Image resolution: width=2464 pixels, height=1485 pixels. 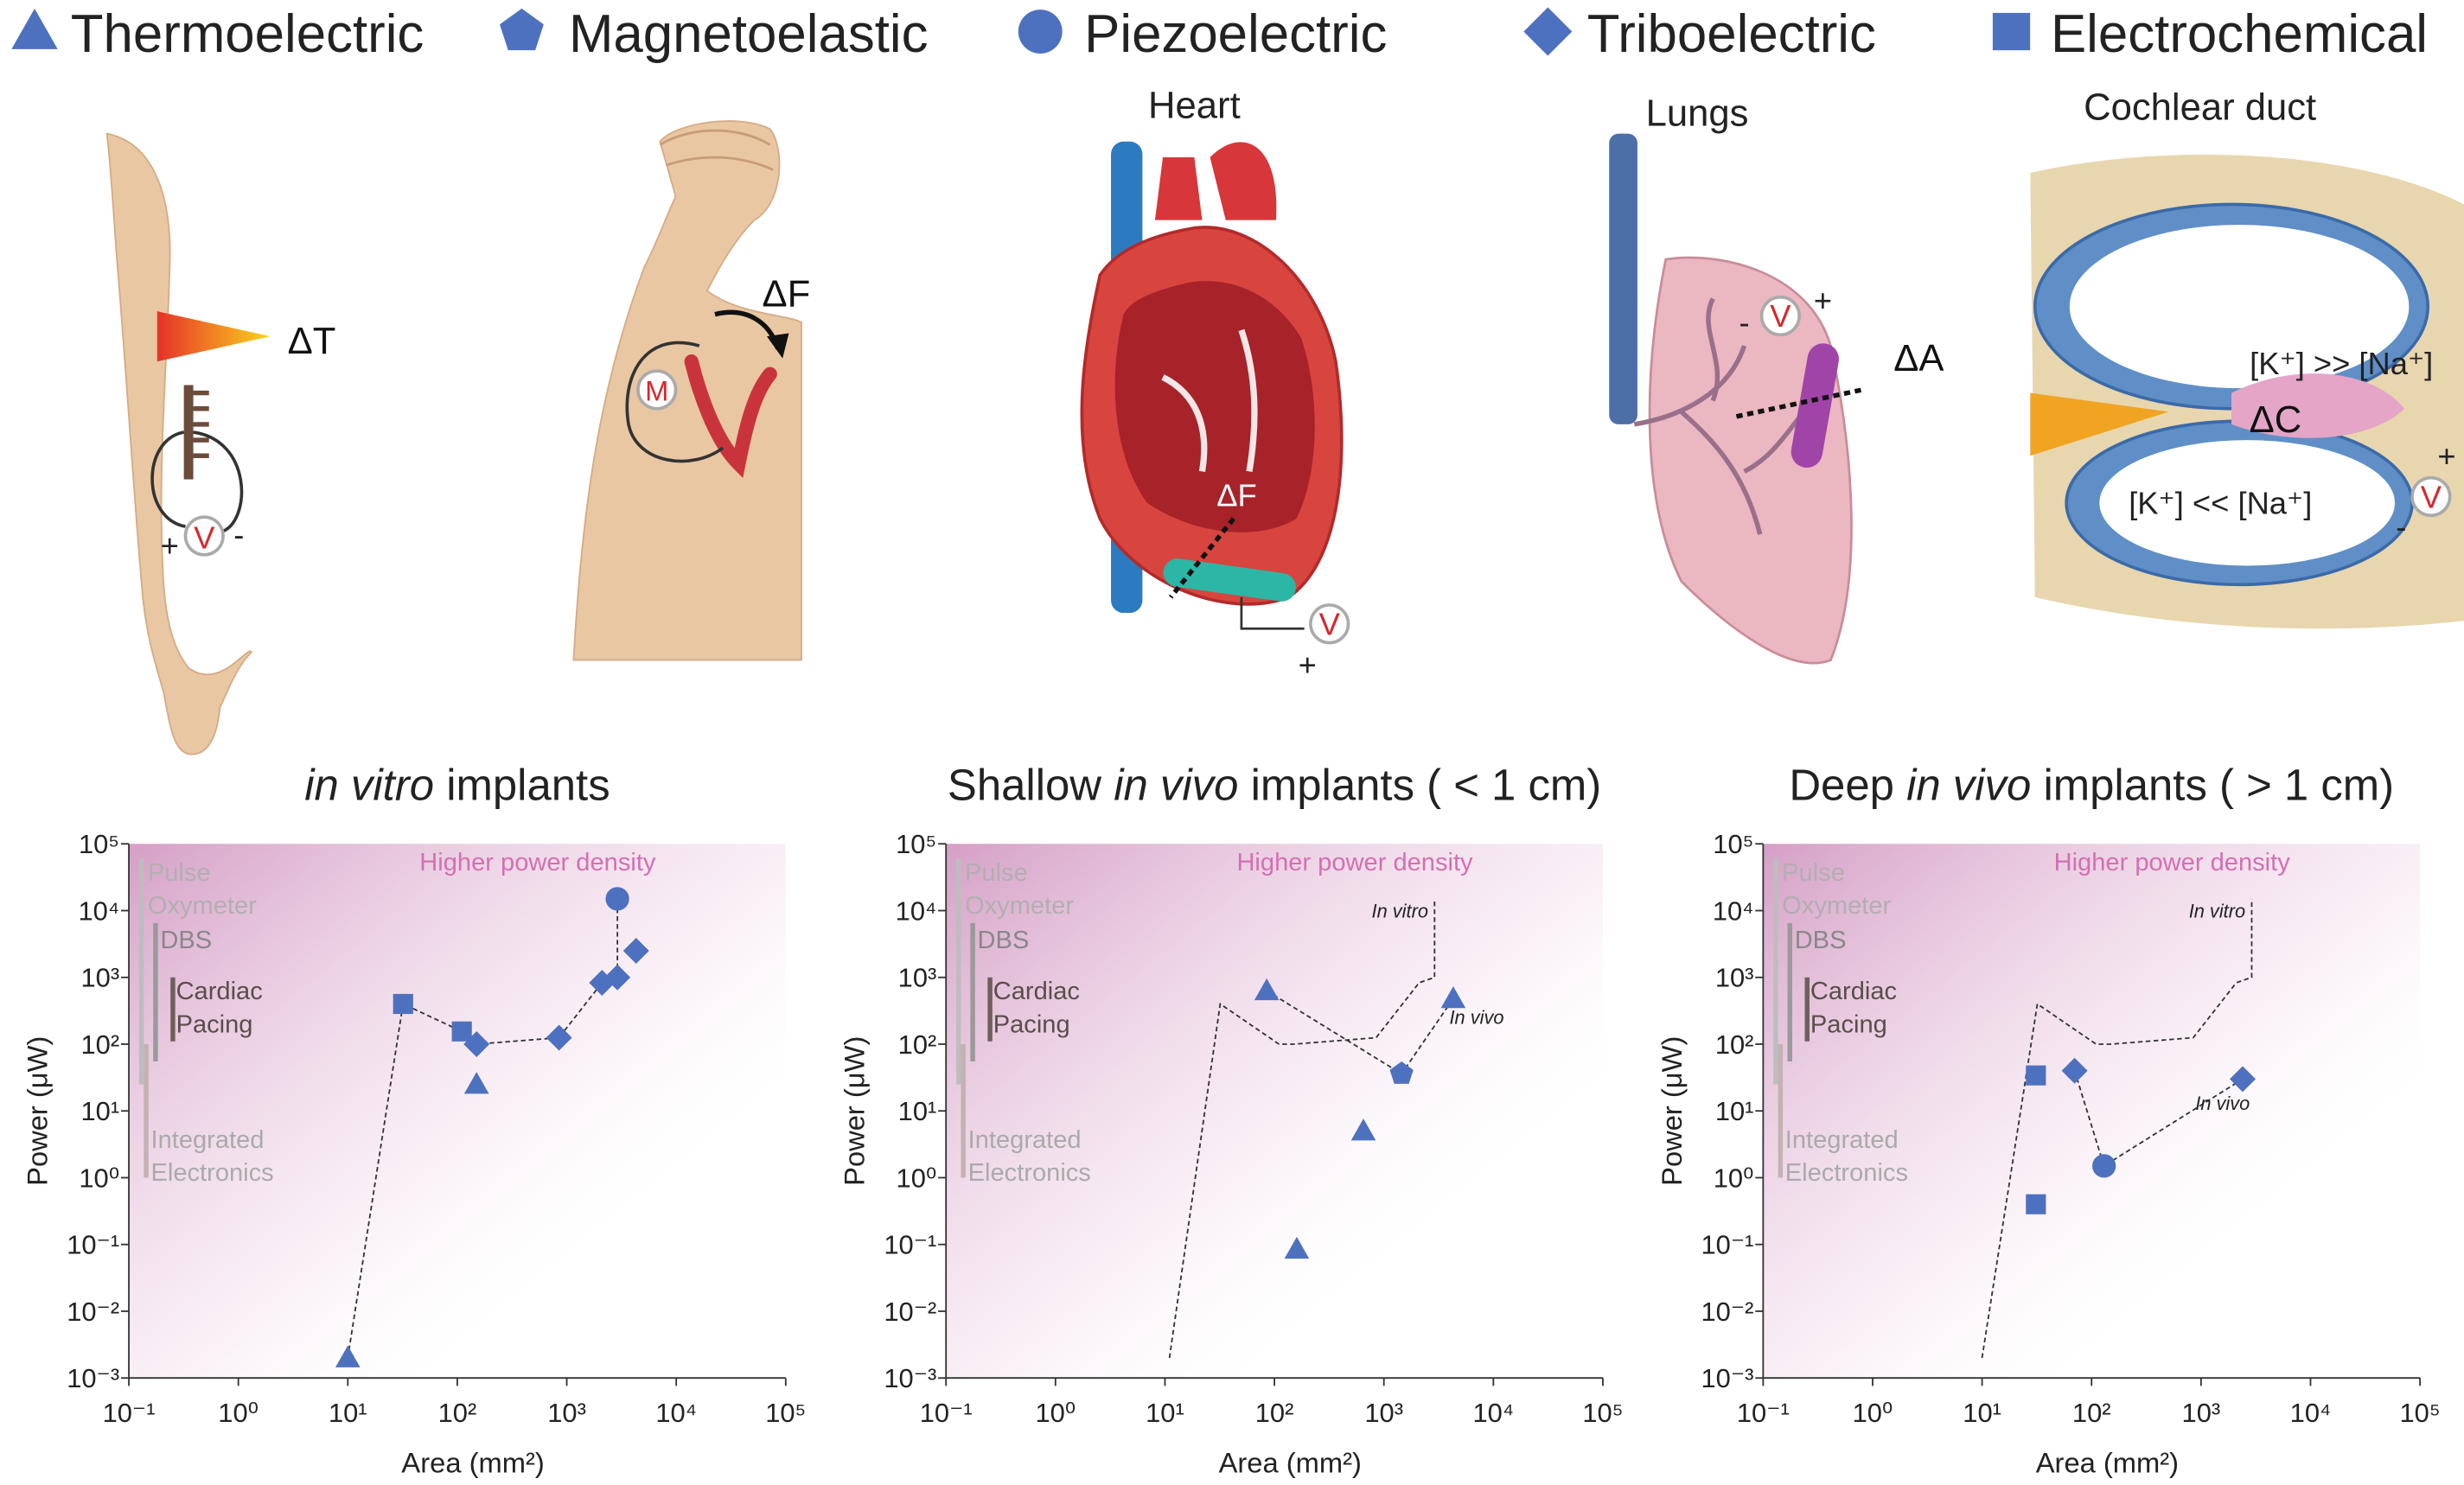 What do you see at coordinates (1841, 784) in the screenshot?
I see `title-part: Deep` at bounding box center [1841, 784].